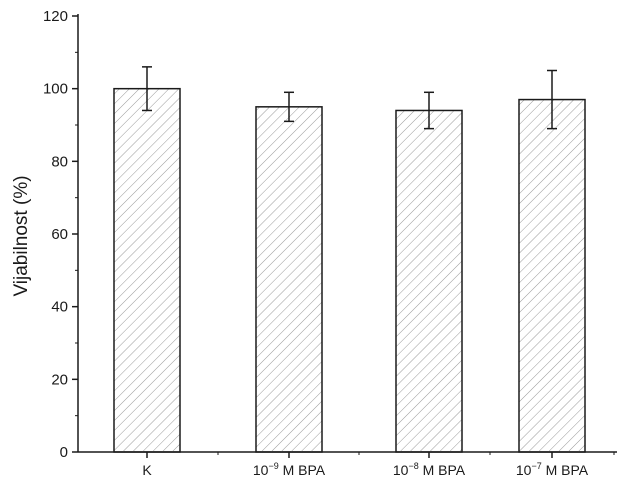  What do you see at coordinates (64, 452) in the screenshot?
I see `y-tick-label: 0` at bounding box center [64, 452].